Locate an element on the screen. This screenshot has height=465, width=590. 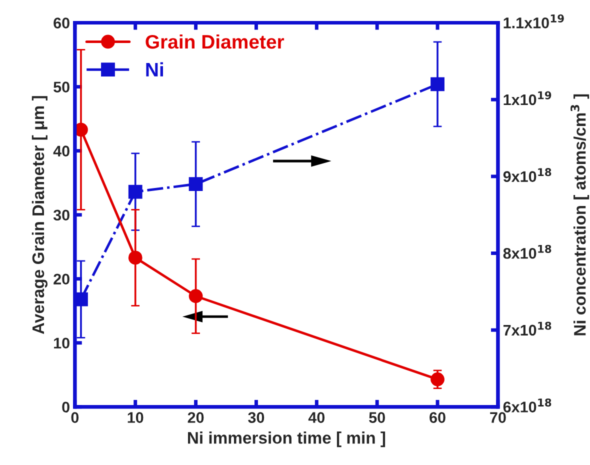
y-tick-label: 20 is located at coordinates (62, 279).